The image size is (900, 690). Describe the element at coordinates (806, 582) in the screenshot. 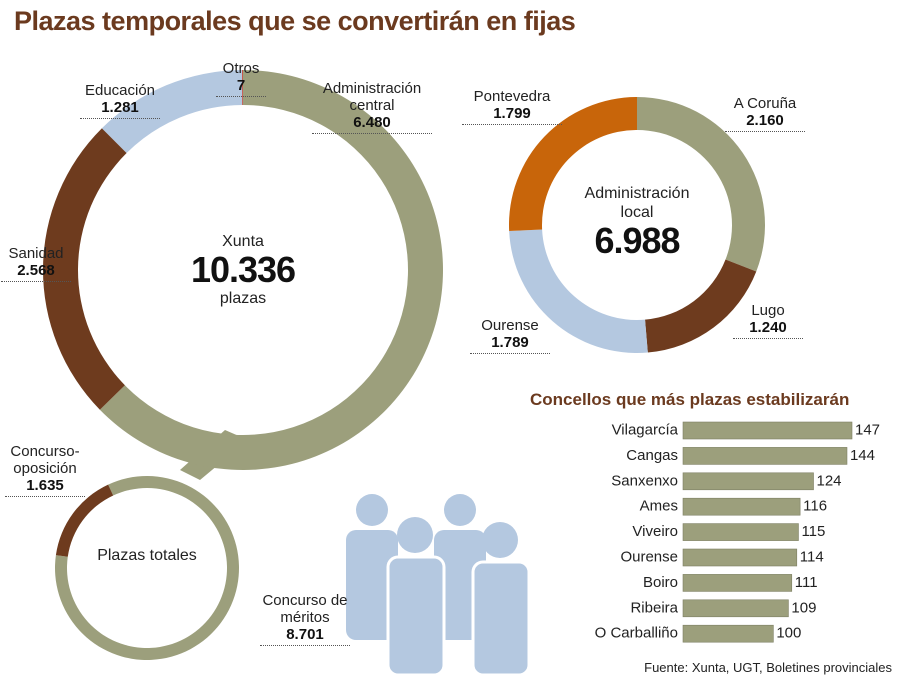

I see `bar-value: 111` at that location.